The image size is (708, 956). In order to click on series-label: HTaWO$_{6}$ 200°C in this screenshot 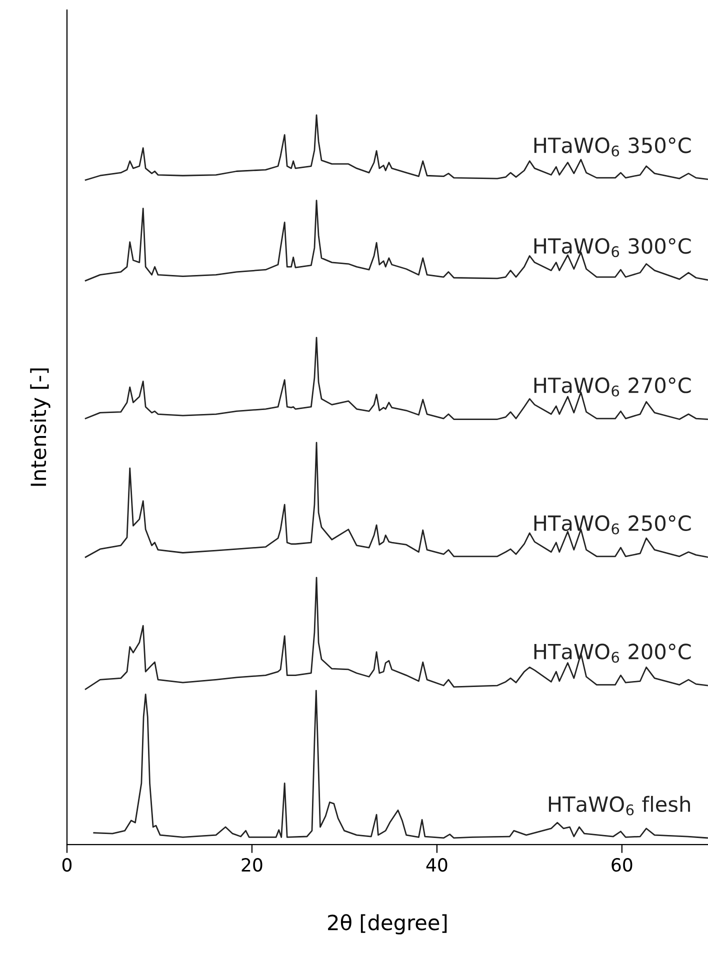, I will do `click(612, 653)`.